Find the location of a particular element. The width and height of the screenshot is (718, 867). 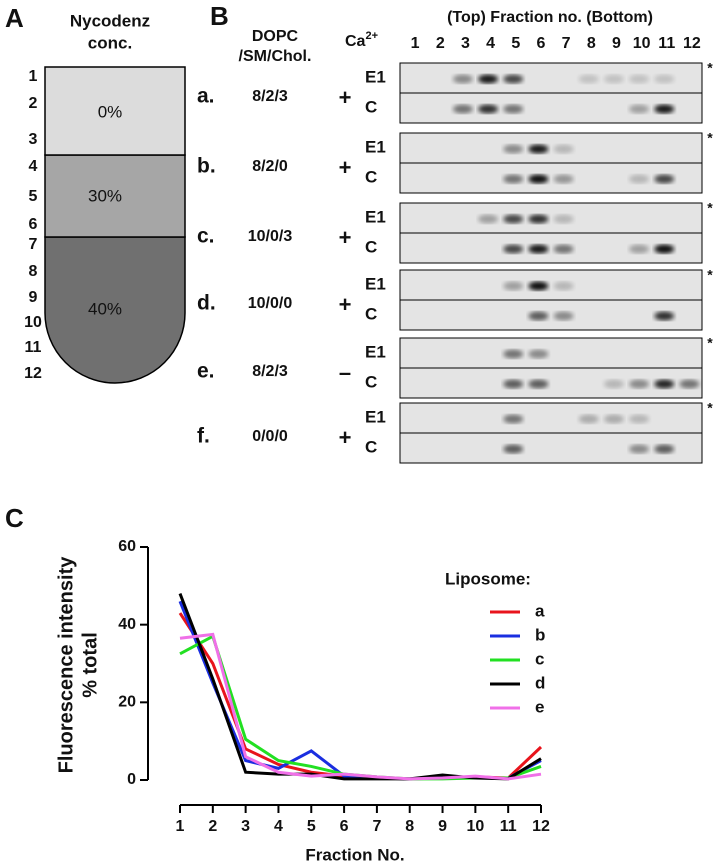

lane-label: C is located at coordinates (371, 313).